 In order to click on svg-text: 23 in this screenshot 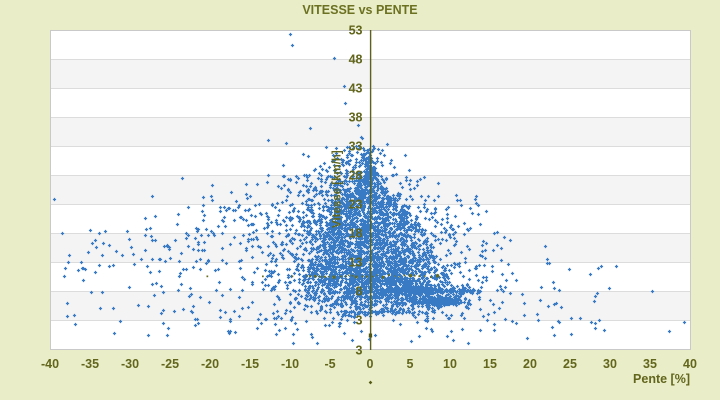, I will do `click(356, 204)`.